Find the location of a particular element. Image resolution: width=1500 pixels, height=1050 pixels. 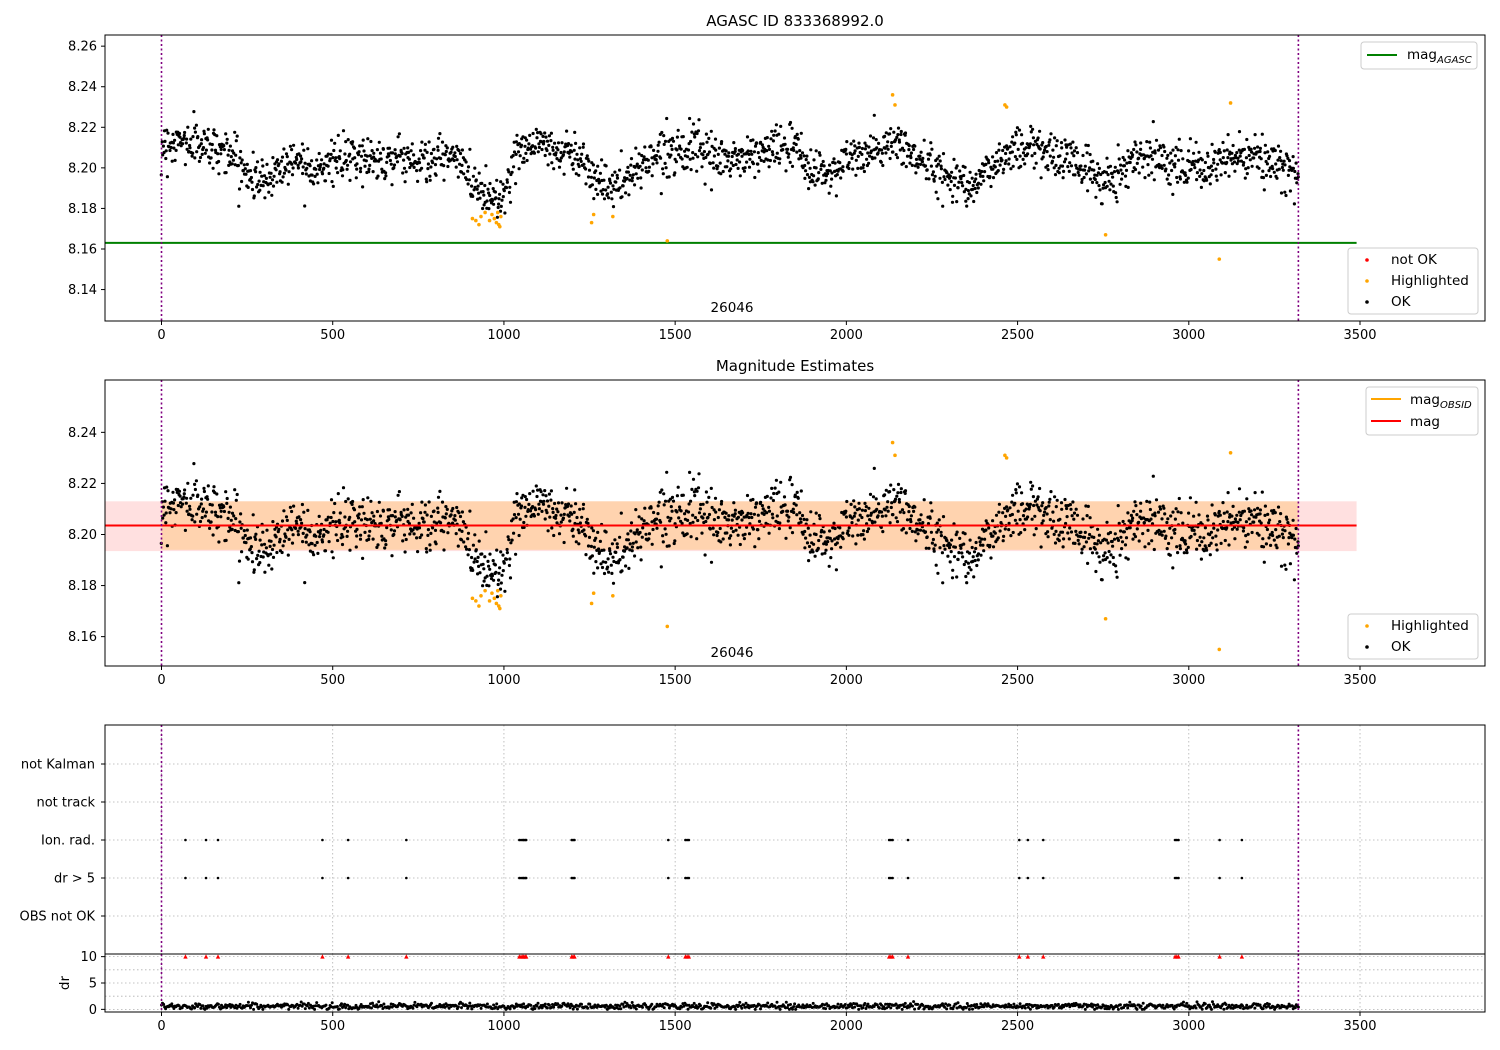

highlighted-legend-label: Highlighted is located at coordinates (1430, 626).